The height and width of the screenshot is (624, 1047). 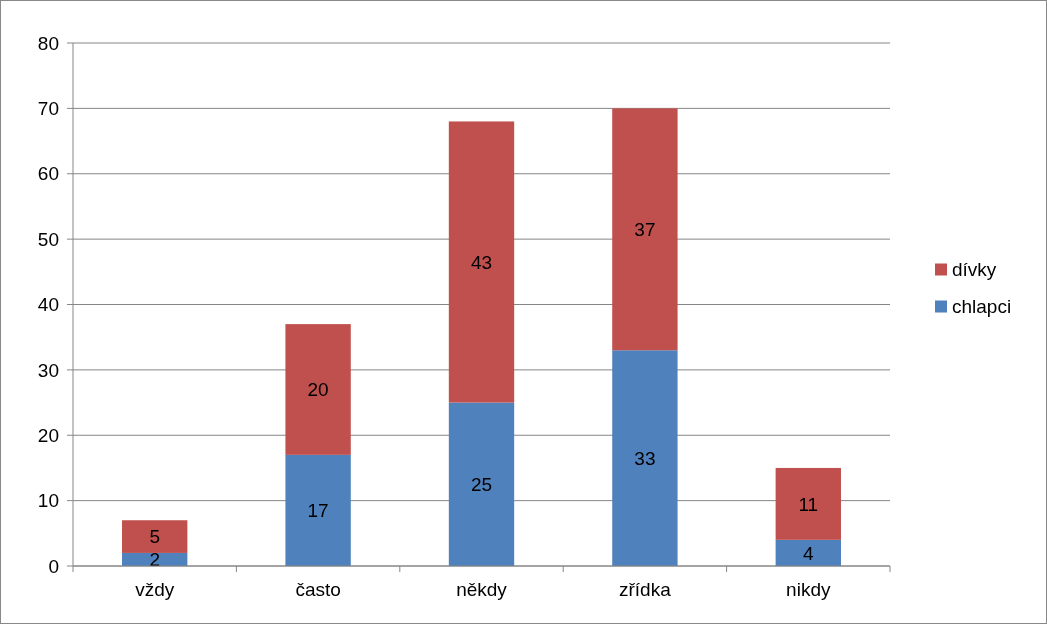 What do you see at coordinates (645, 589) in the screenshot?
I see `x-tick-label: zřídka` at bounding box center [645, 589].